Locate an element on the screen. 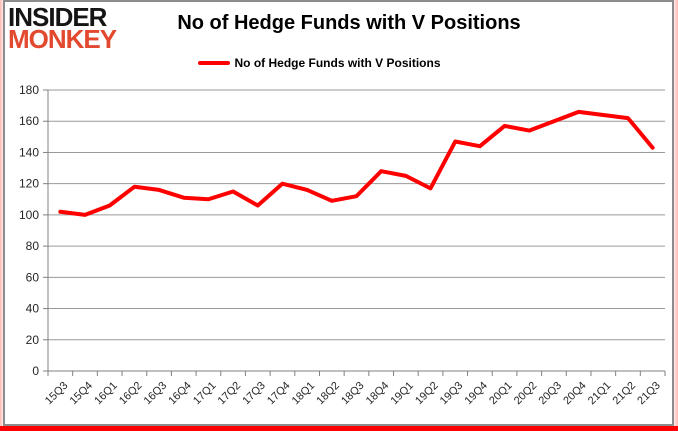 The width and height of the screenshot is (678, 431). x-tick-label: 21Q1 is located at coordinates (600, 394).